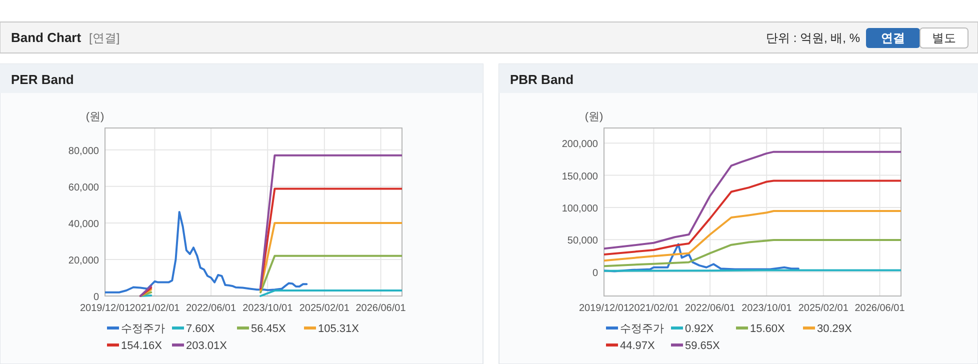 The height and width of the screenshot is (364, 978). Describe the element at coordinates (201, 329) in the screenshot. I see `legend-label: 7.60X` at that location.